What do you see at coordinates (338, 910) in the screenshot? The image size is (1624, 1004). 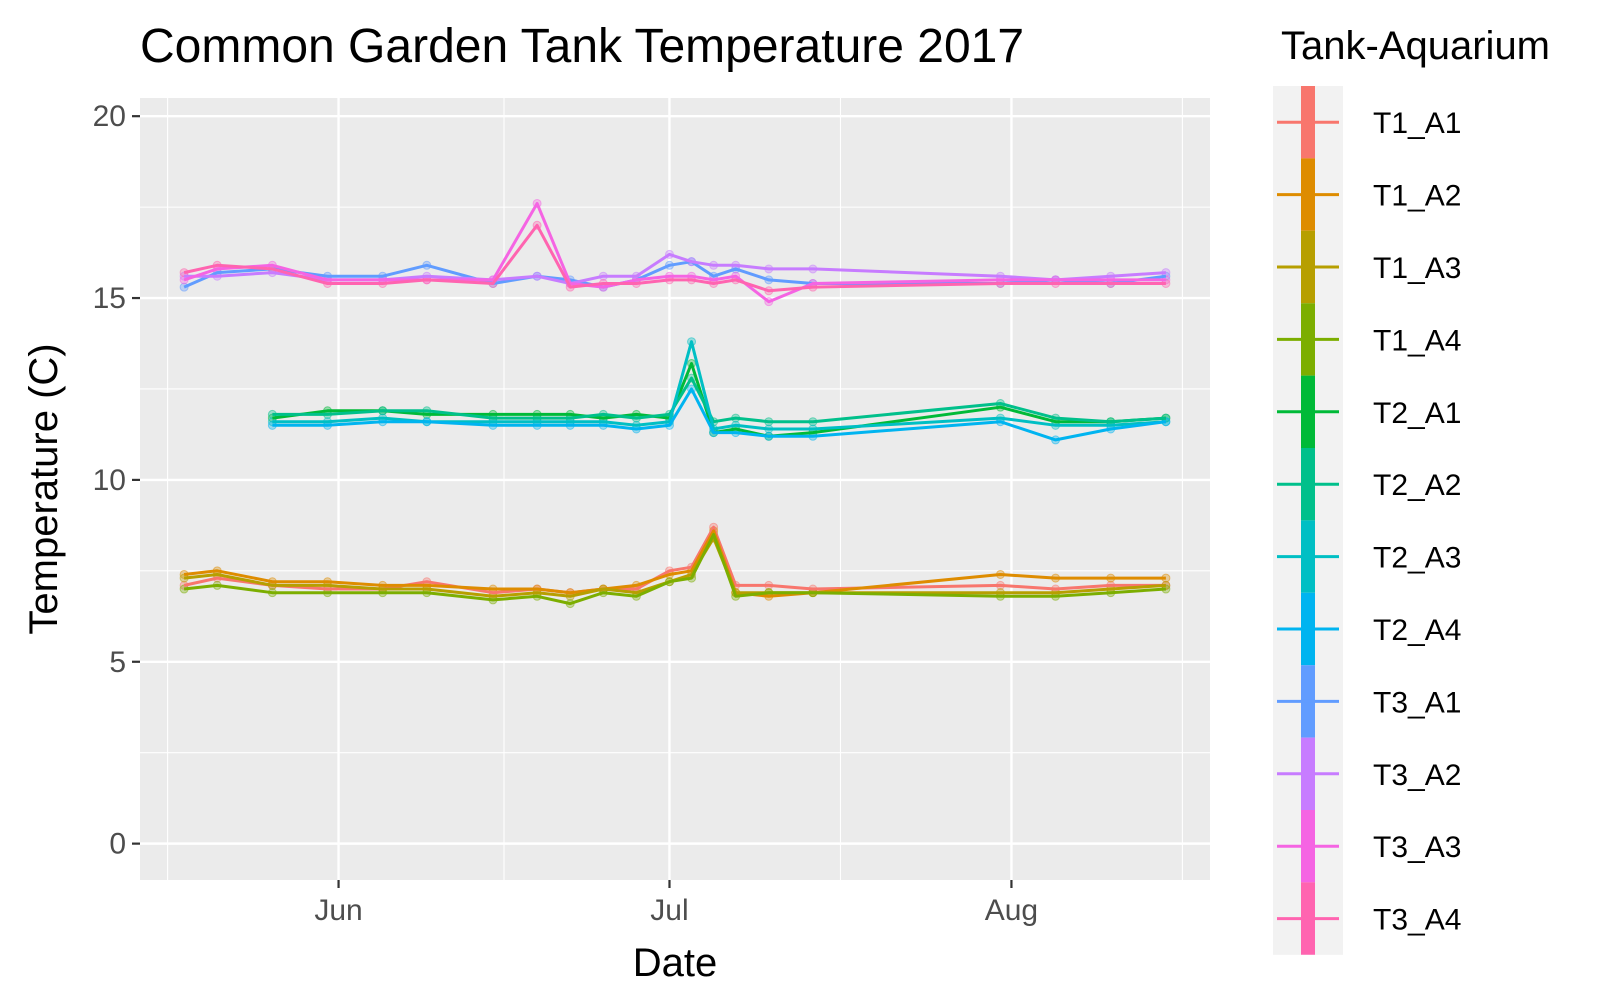 I see `x-tick-label: Jun` at bounding box center [338, 910].